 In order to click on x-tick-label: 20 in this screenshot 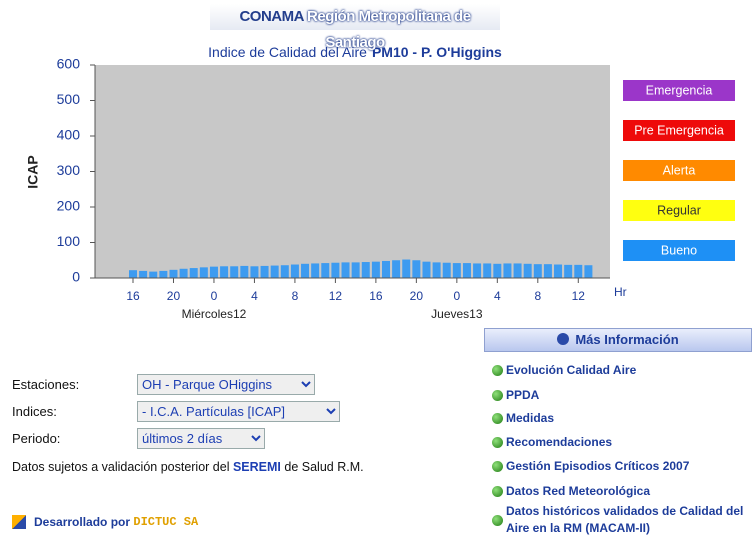, I will do `click(417, 296)`.